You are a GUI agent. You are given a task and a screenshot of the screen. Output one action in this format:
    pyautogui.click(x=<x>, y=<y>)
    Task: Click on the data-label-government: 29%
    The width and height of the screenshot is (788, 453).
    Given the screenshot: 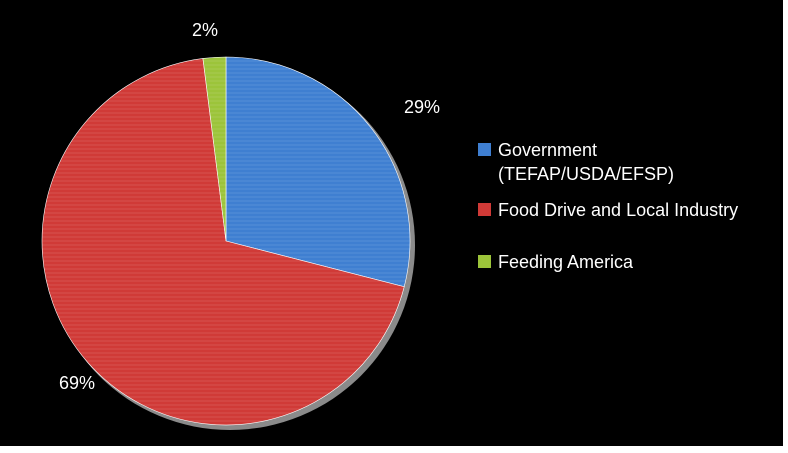 What is the action you would take?
    pyautogui.click(x=422, y=107)
    